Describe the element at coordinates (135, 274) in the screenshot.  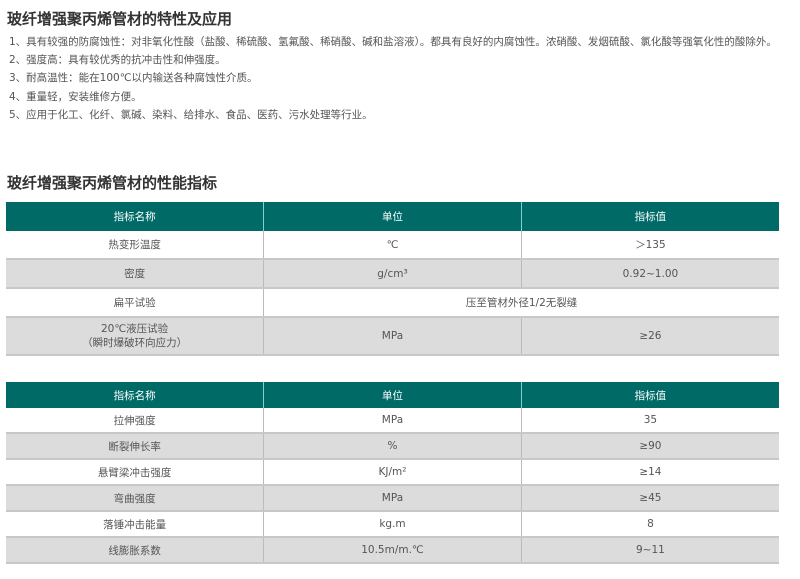
I see `cell-name: 密度` at that location.